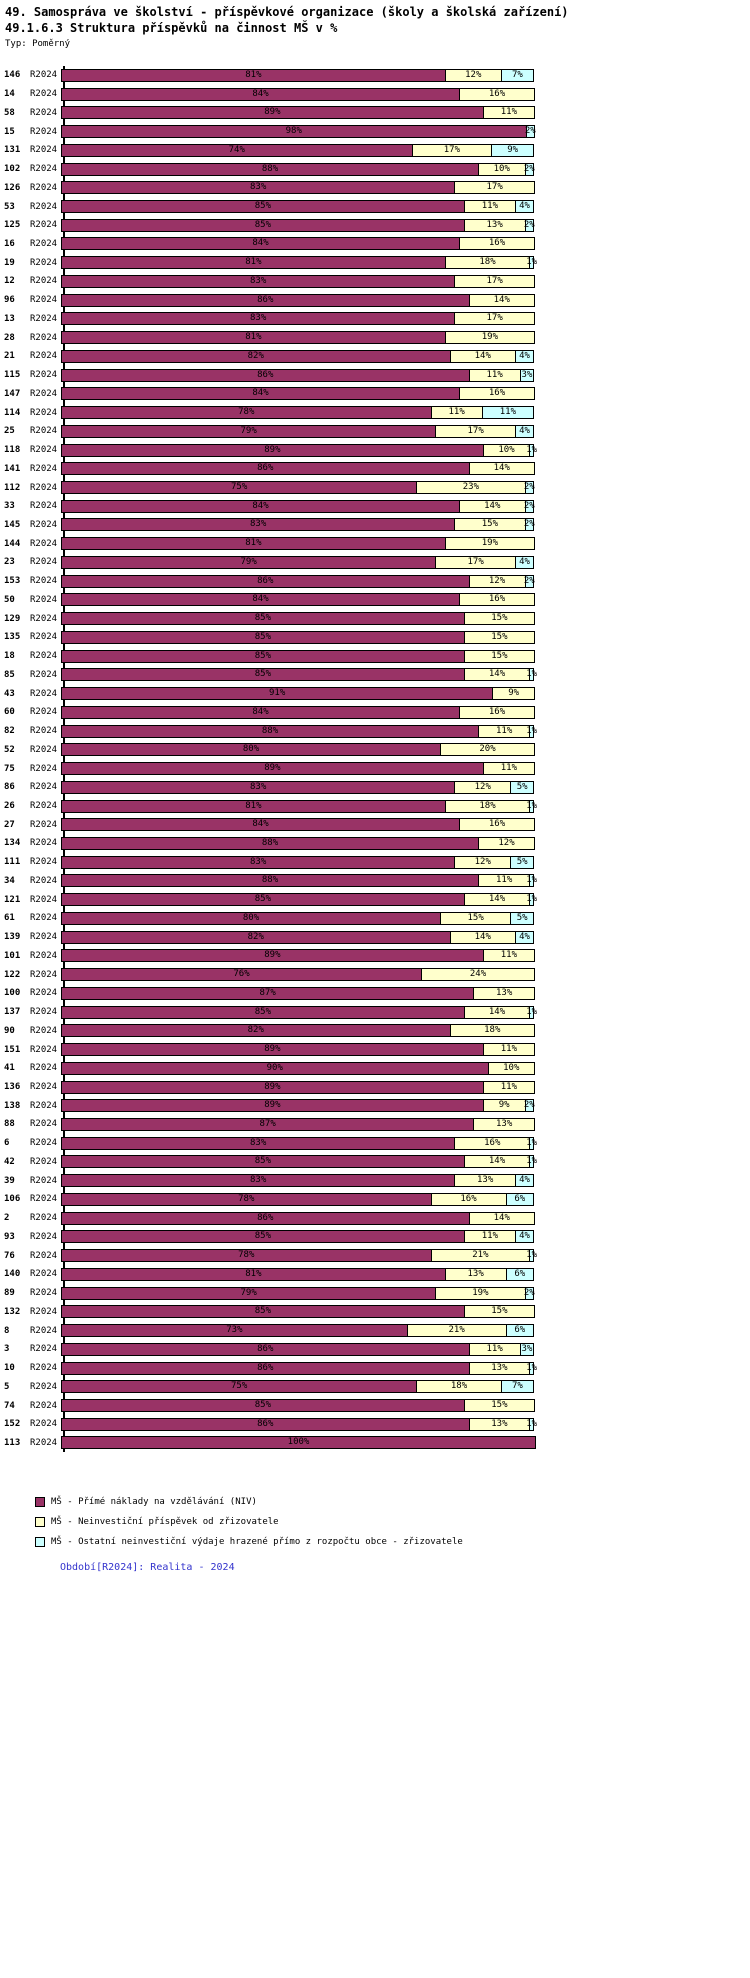 The width and height of the screenshot is (750, 1978). What do you see at coordinates (299, 1424) in the screenshot?
I see `row-bar: 86% 13% 1%` at bounding box center [299, 1424].